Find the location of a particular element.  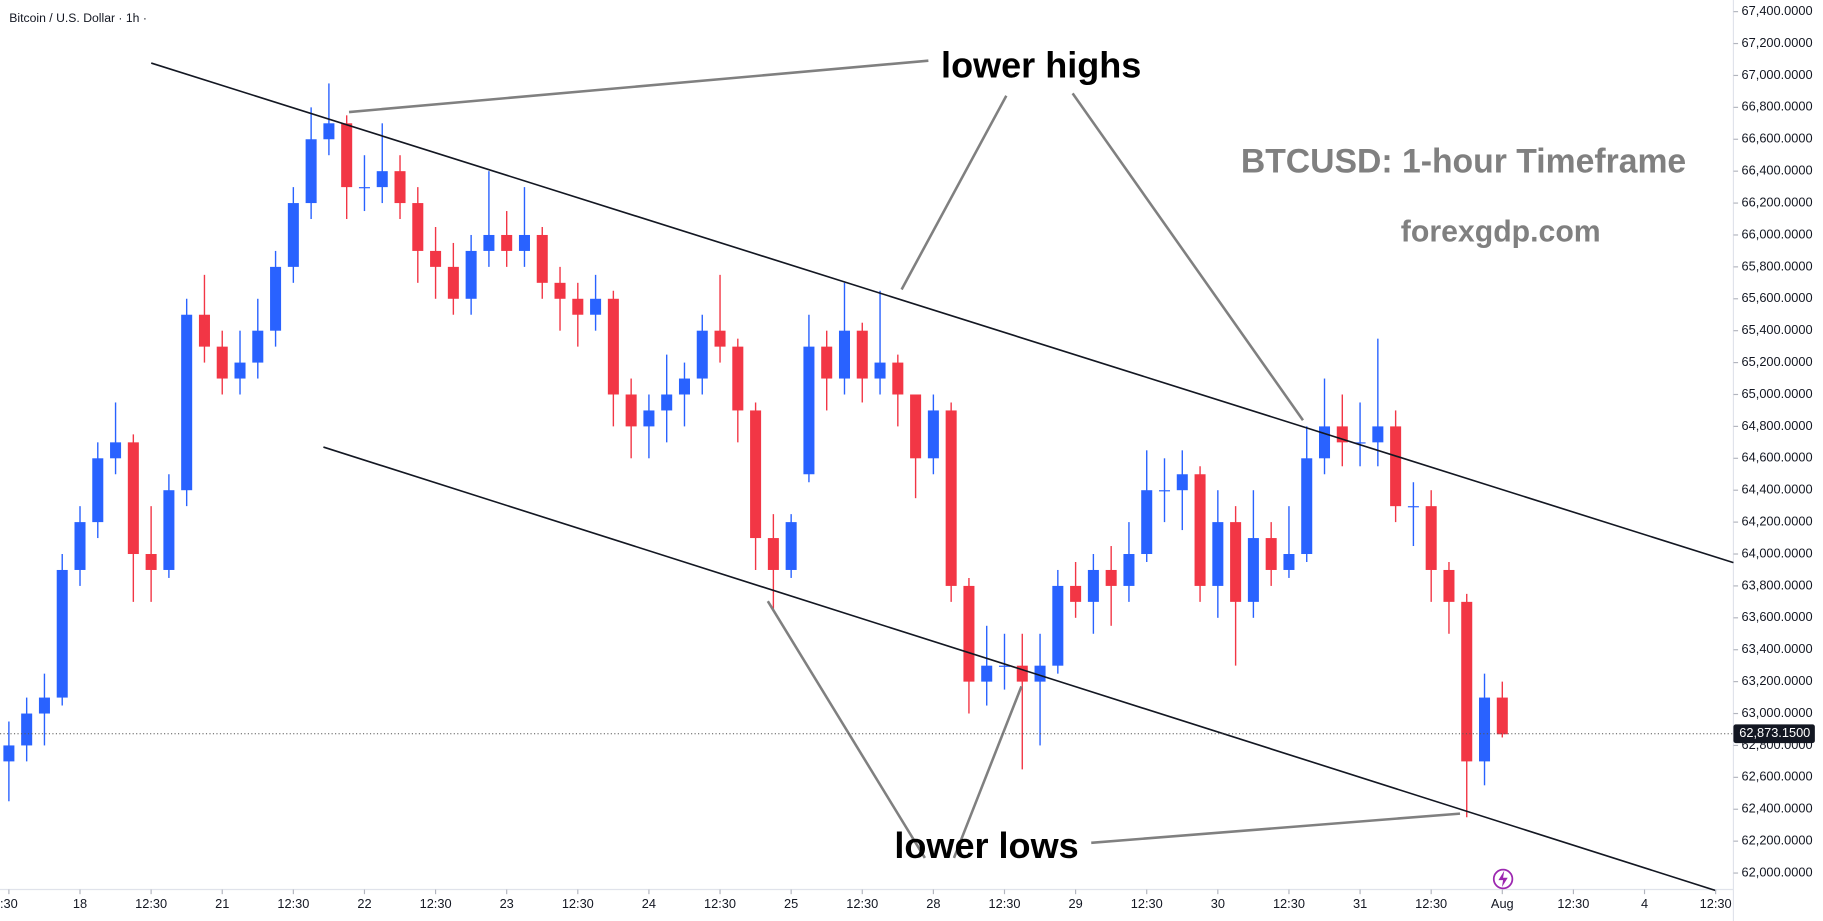

y-tick-label: 63,000.0000 is located at coordinates (1777, 712).